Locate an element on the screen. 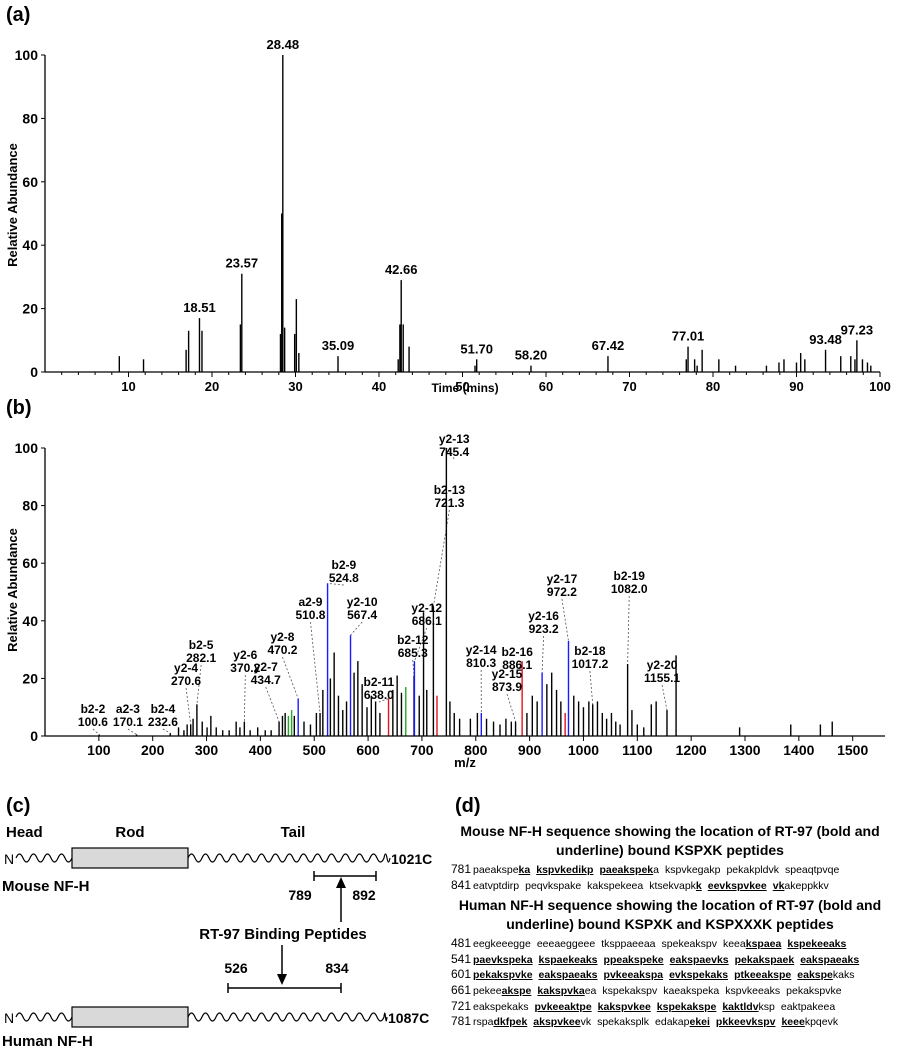  bound-peptide: ka is located at coordinates (524, 870).